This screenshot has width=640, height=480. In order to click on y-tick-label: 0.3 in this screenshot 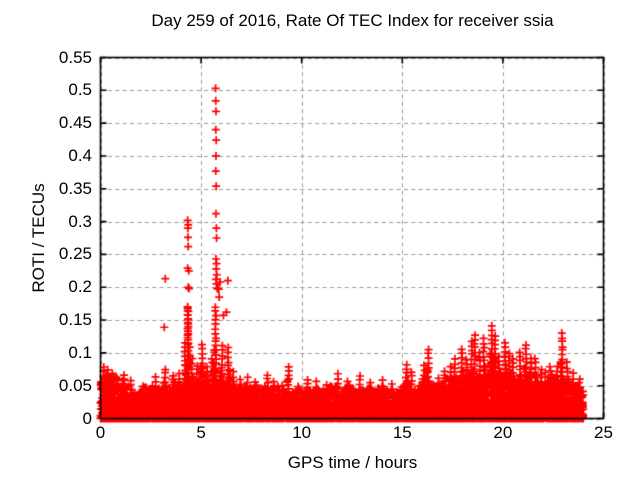, I will do `click(80, 221)`.